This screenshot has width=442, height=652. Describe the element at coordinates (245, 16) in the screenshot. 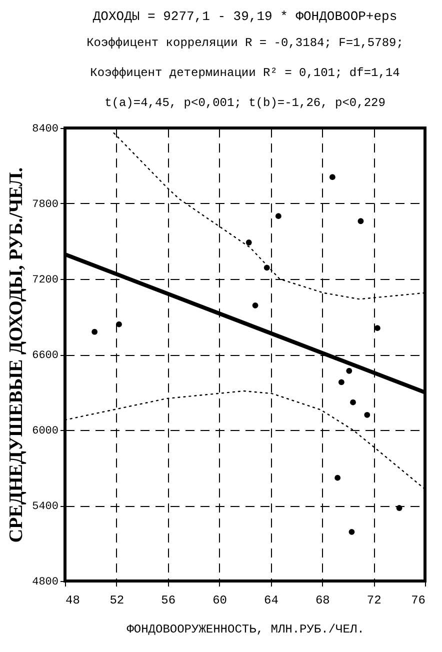

I see `chart-title: ДОХОДЫ = 9277,1 - 39,19 * ФОНДОВООР+eps` at that location.